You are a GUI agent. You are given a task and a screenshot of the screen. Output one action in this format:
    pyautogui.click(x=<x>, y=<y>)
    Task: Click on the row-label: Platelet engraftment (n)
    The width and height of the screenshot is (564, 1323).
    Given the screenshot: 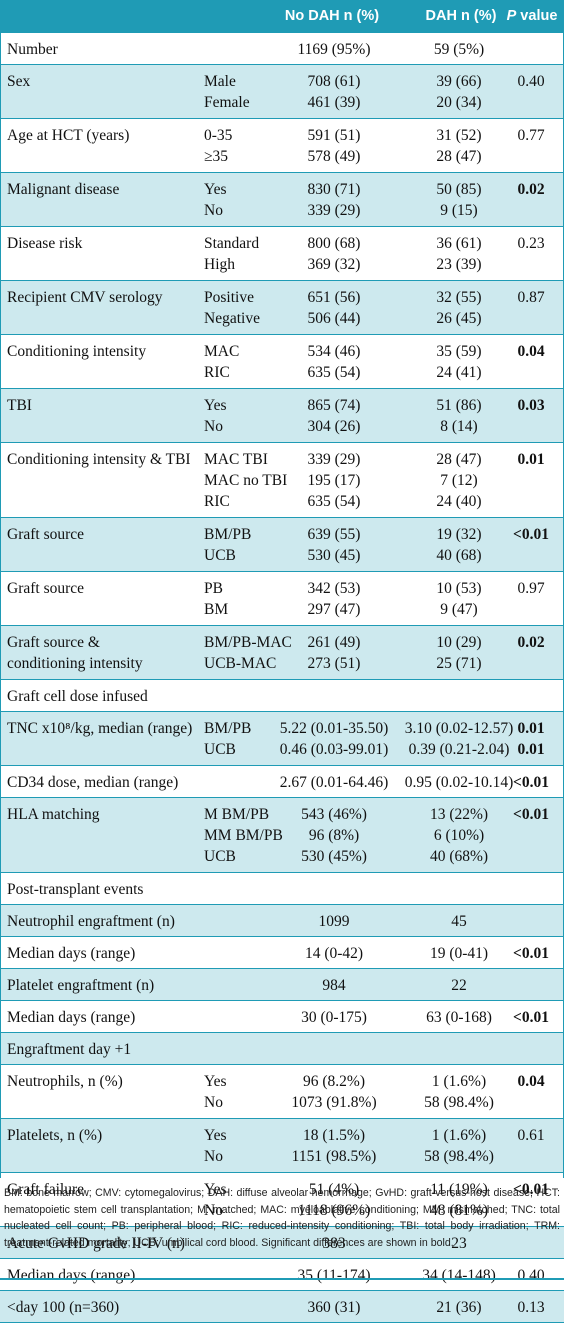 What is the action you would take?
    pyautogui.click(x=81, y=985)
    